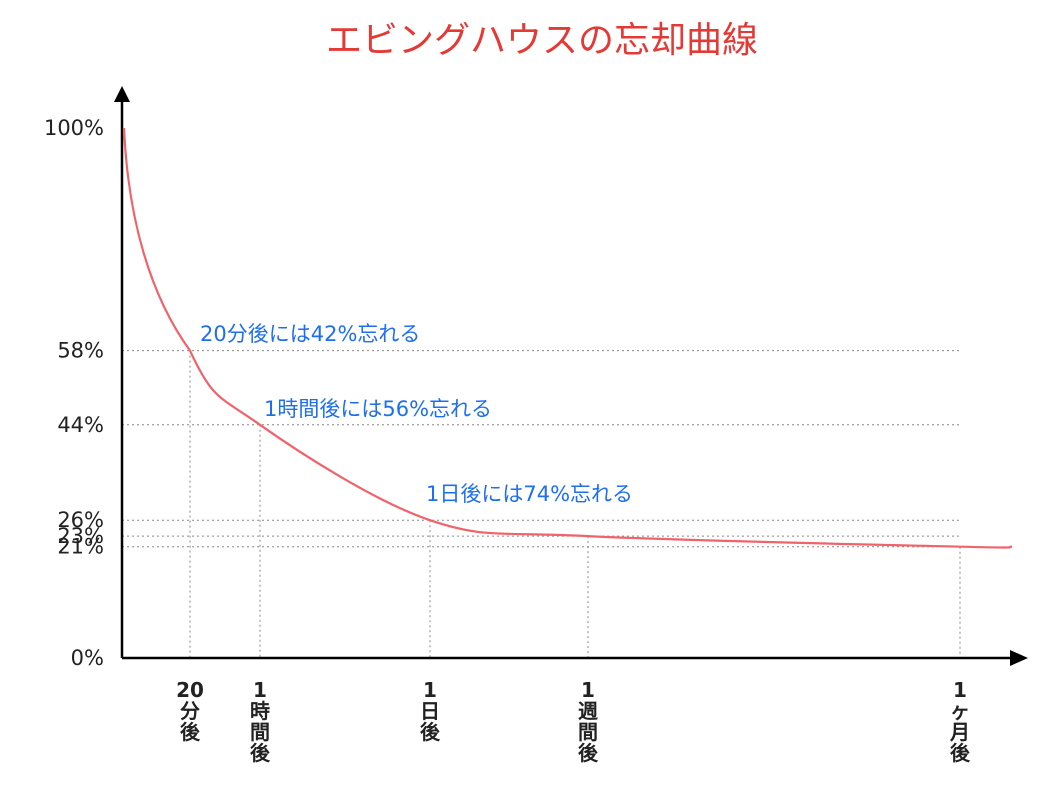 Image resolution: width=1055 pixels, height=790 pixels. I want to click on x-tick-label: ヶ, so click(960, 711).